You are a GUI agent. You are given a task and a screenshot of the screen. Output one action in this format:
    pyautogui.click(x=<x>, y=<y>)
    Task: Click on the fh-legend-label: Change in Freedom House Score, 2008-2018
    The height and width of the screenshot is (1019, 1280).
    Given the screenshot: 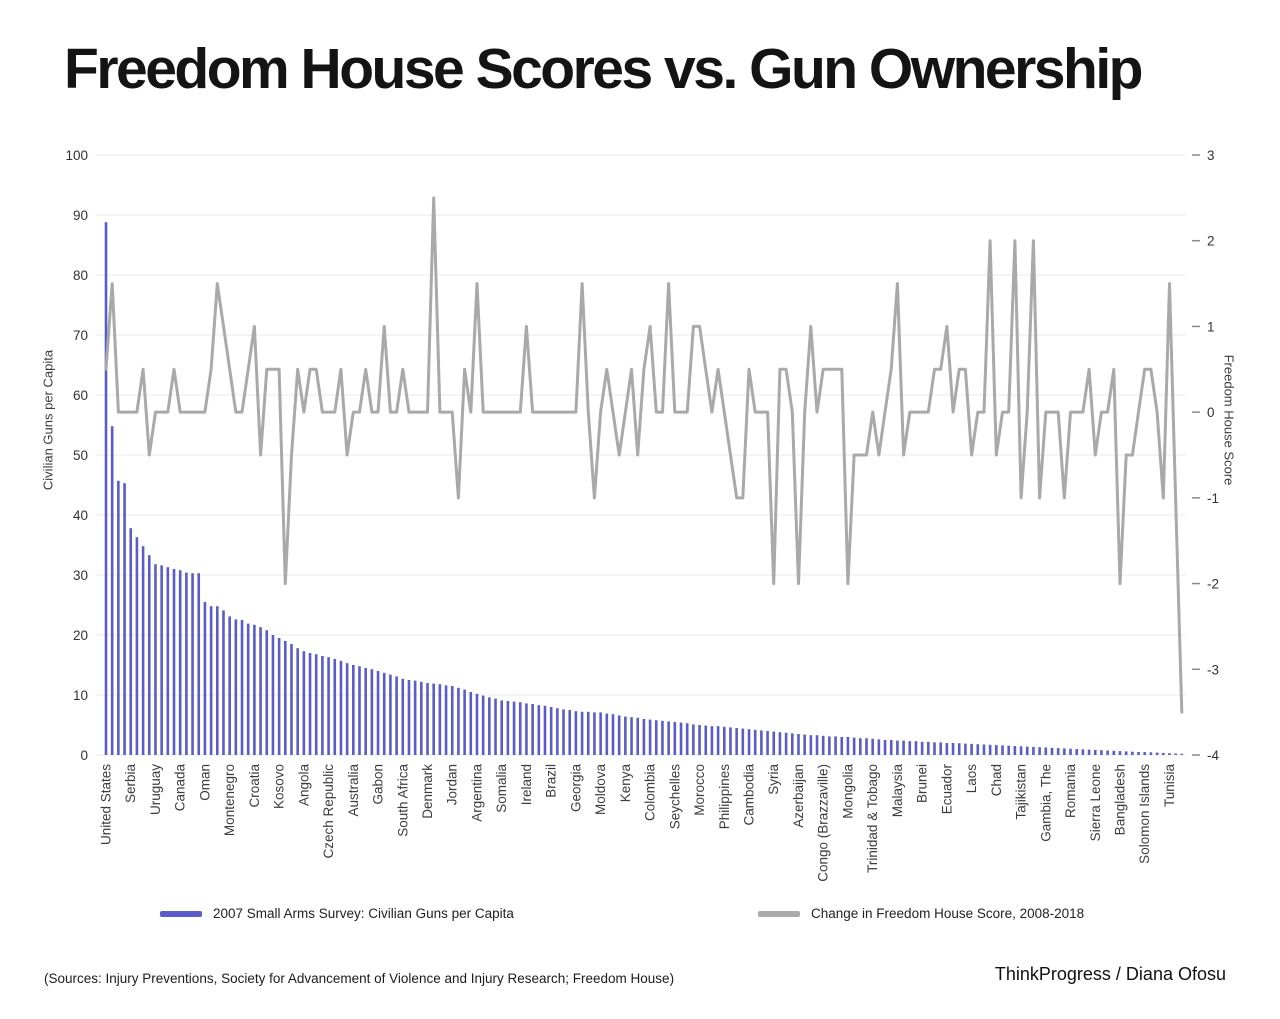 What is the action you would take?
    pyautogui.click(x=948, y=913)
    